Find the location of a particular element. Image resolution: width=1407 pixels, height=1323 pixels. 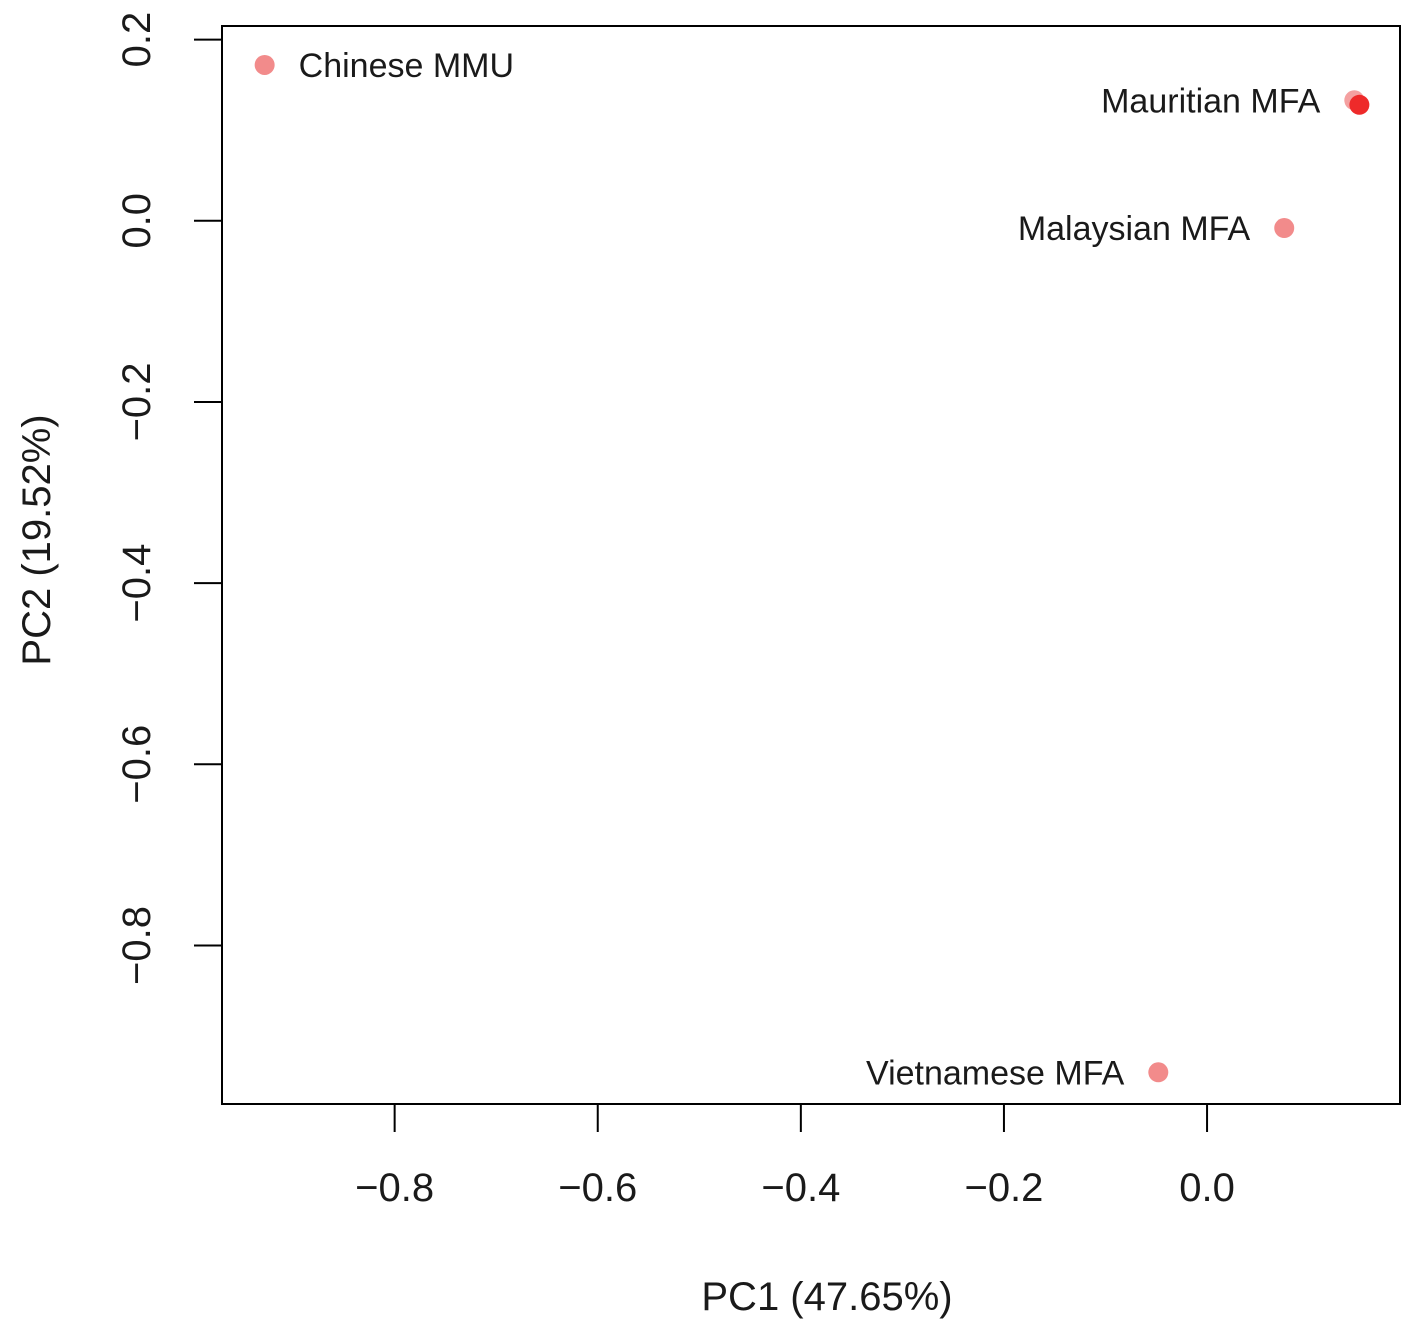

y-tick-label: −0.6 is located at coordinates (137, 764).